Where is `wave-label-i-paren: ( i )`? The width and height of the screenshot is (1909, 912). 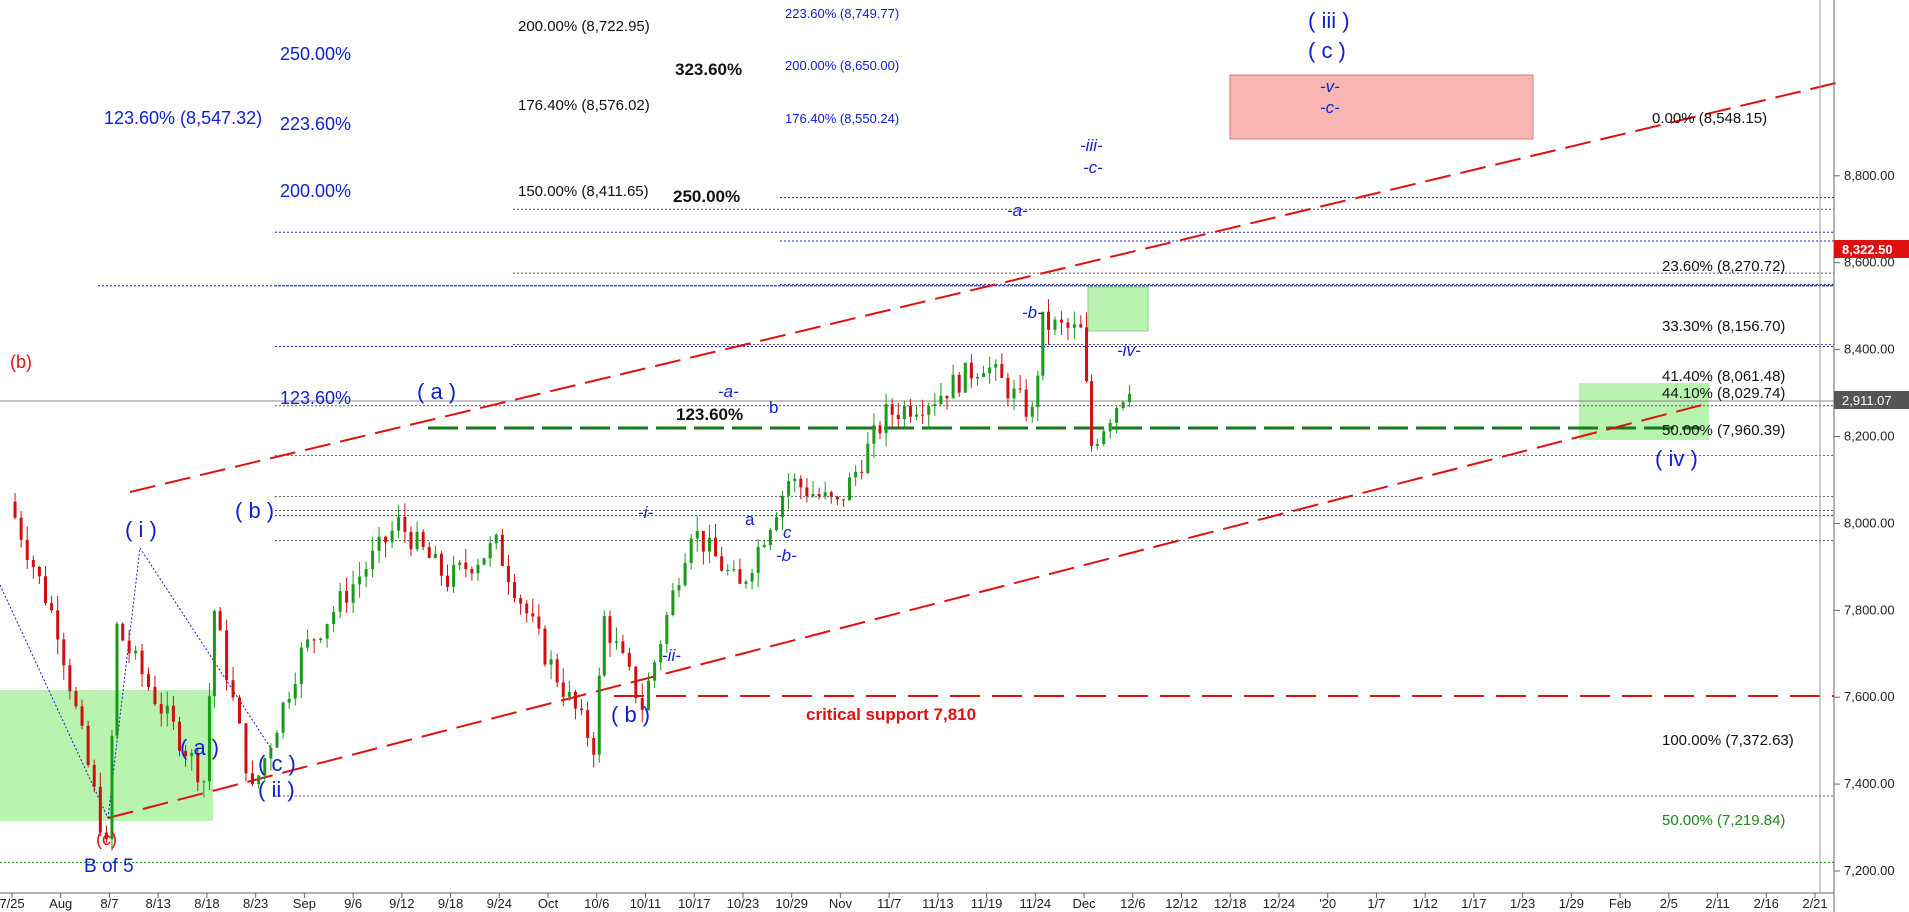 wave-label-i-paren: ( i ) is located at coordinates (141, 529).